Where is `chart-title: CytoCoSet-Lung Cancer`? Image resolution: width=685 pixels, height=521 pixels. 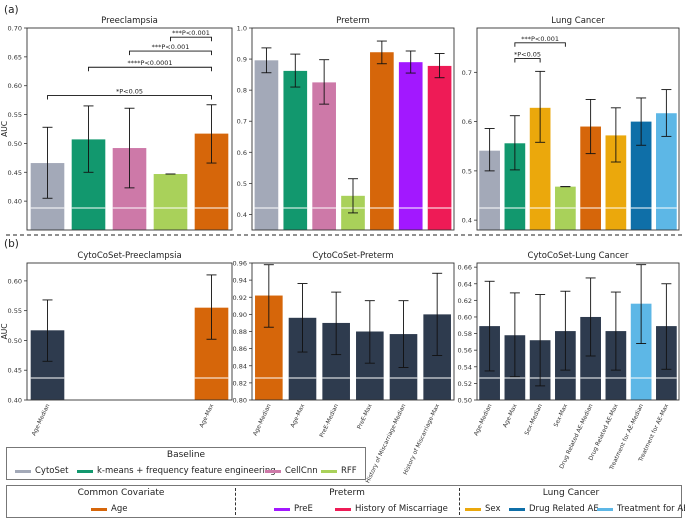 chart-title: CytoCoSet-Lung Cancer is located at coordinates (578, 256).